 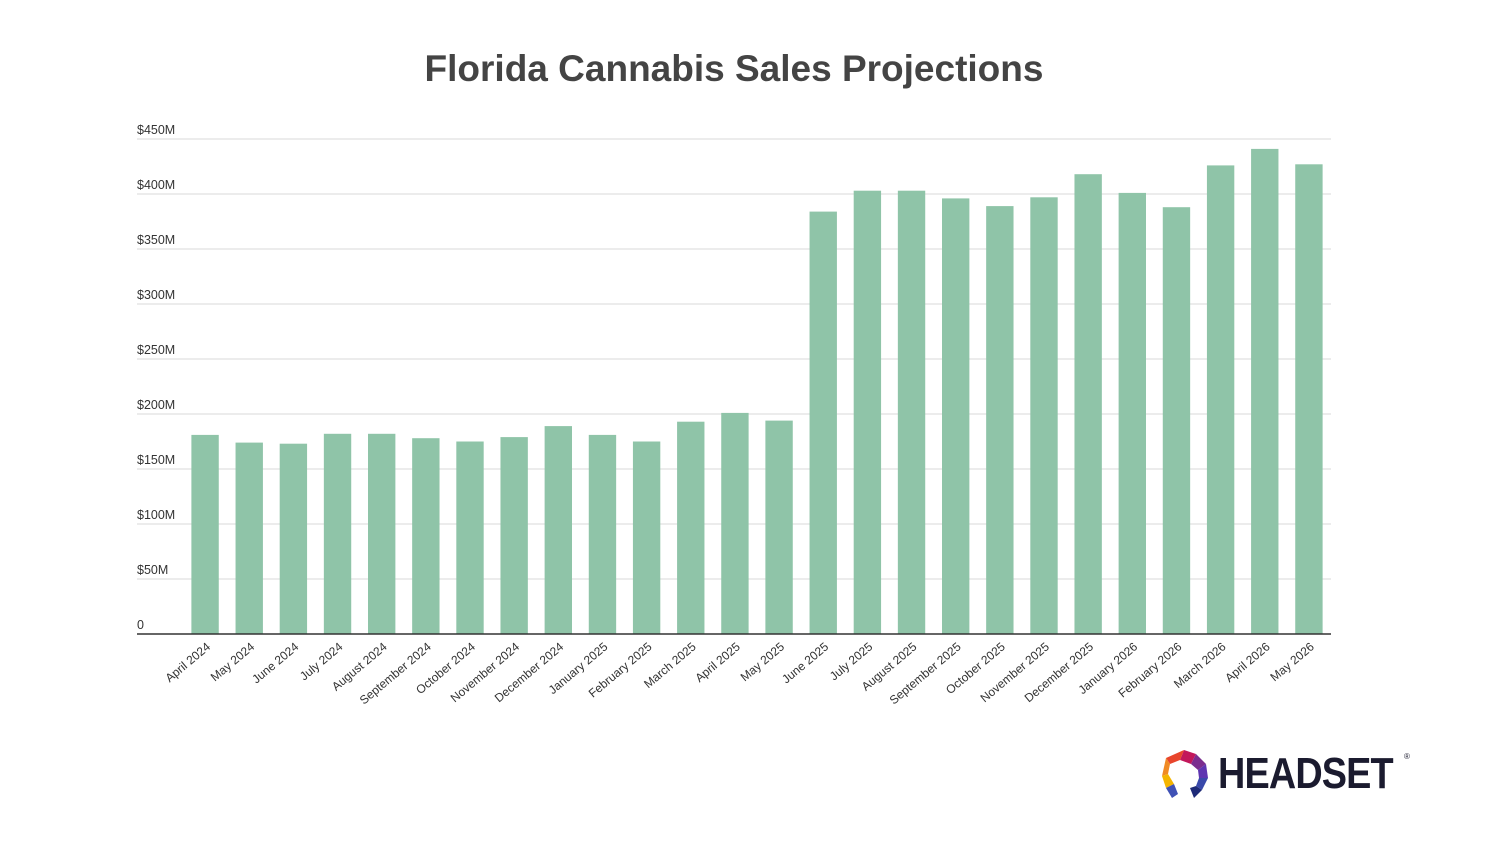 I want to click on y-tick-label: $450M, so click(x=156, y=130).